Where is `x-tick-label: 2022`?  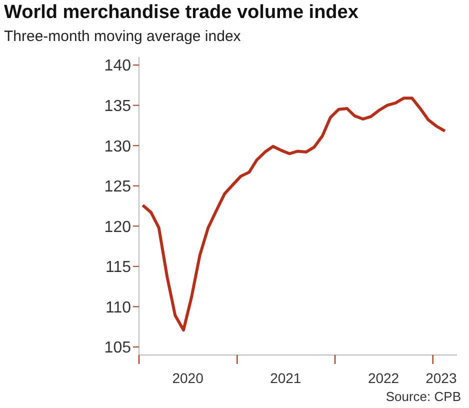
x-tick-label: 2022 is located at coordinates (384, 378).